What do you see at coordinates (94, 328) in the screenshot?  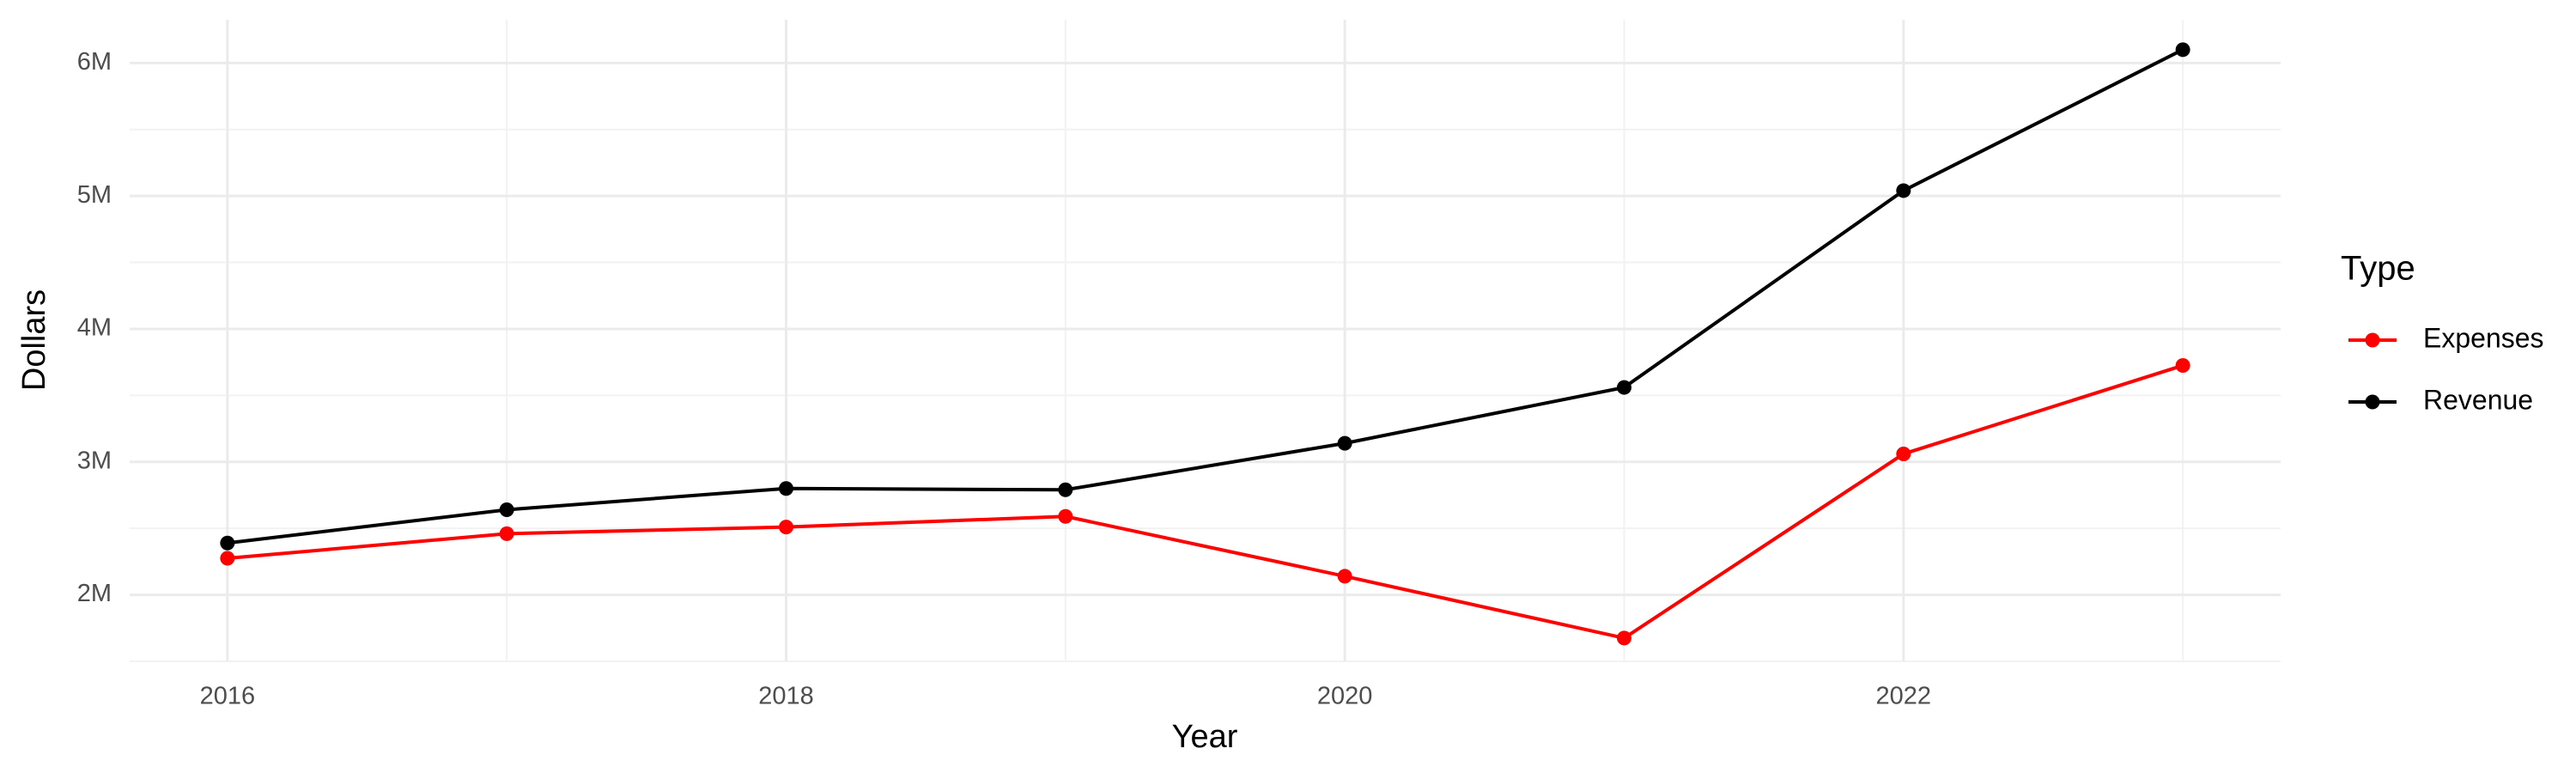 I see `y-tick-label: 4M` at bounding box center [94, 328].